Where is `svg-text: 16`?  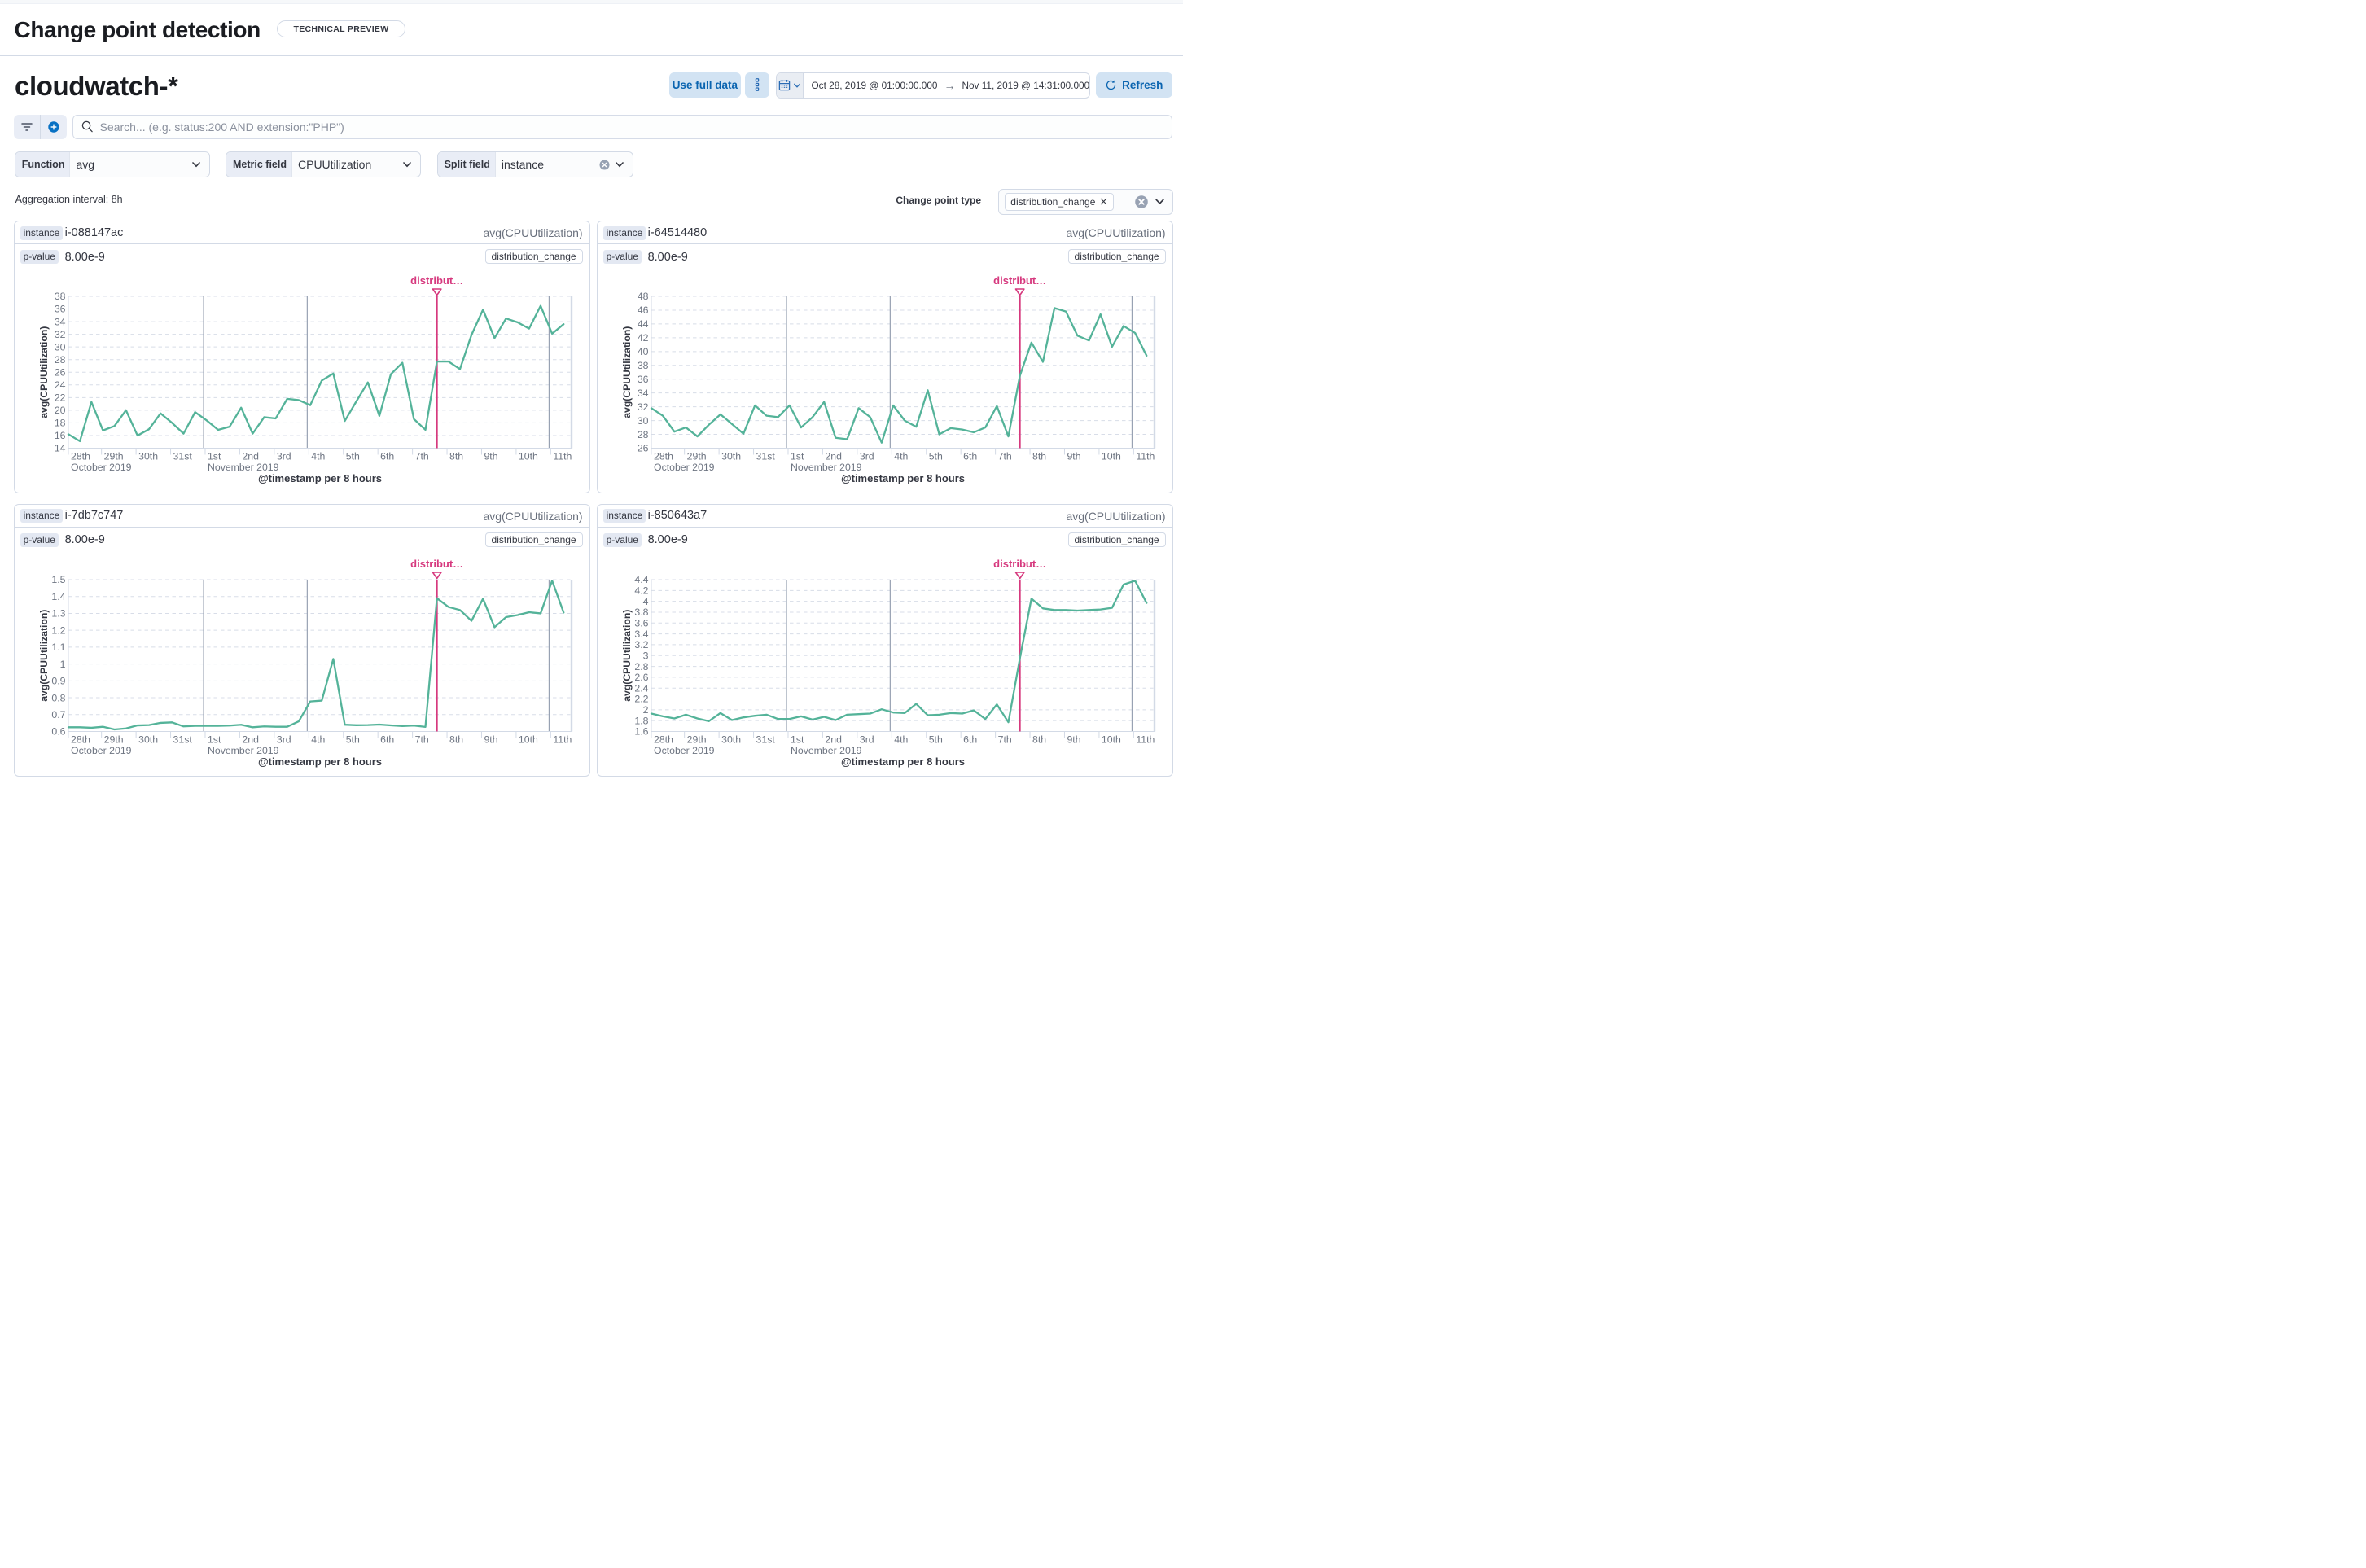
svg-text: 16 is located at coordinates (59, 436).